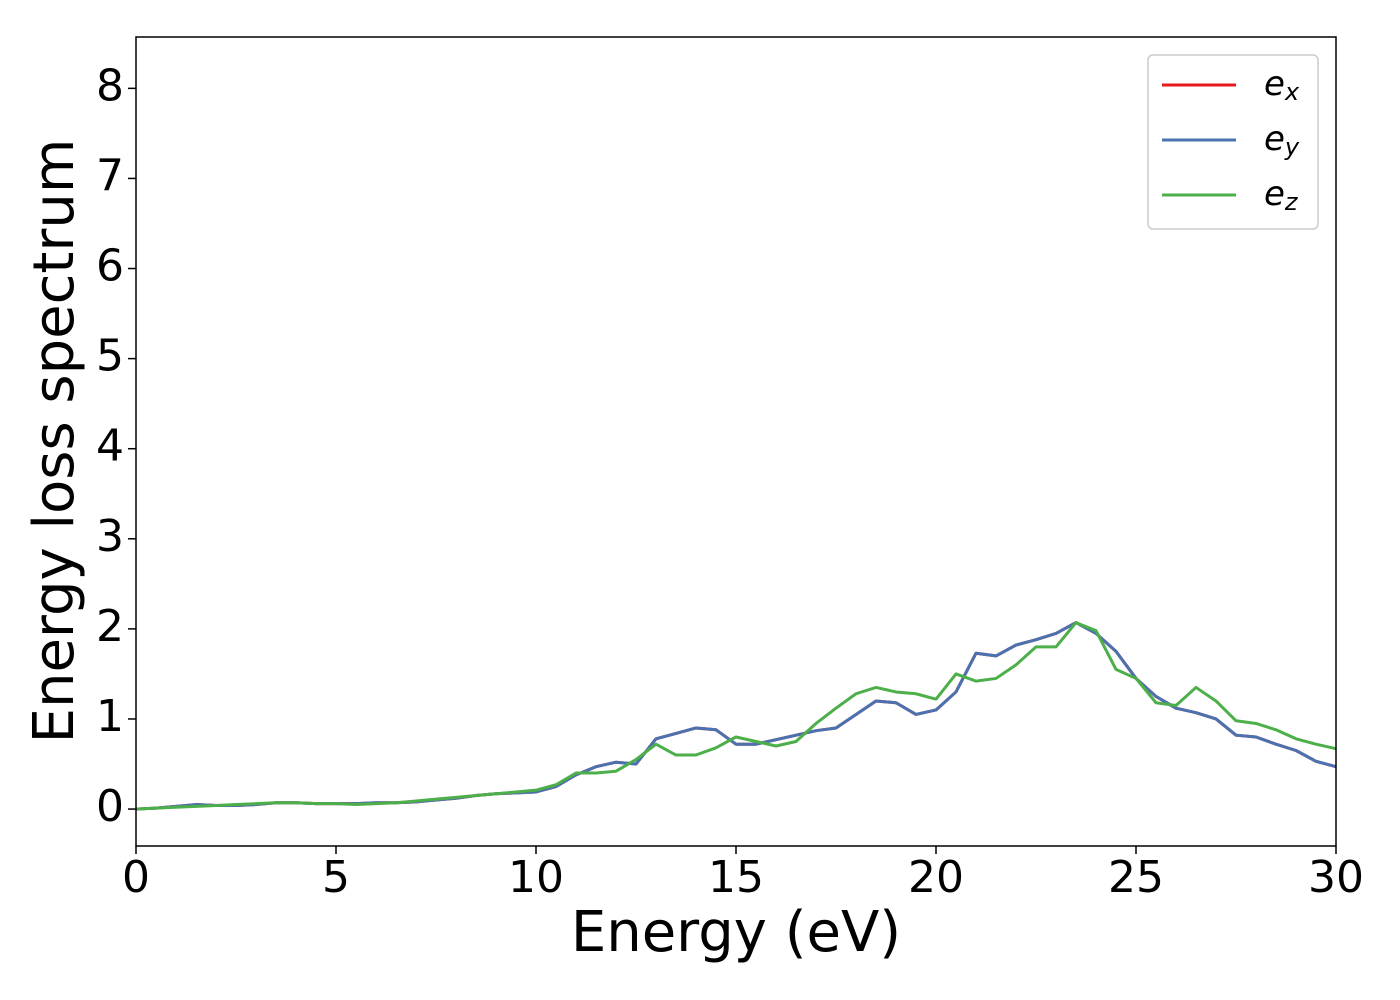 This screenshot has width=1400, height=1000. What do you see at coordinates (110, 806) in the screenshot?
I see `y-tick-label: 0` at bounding box center [110, 806].